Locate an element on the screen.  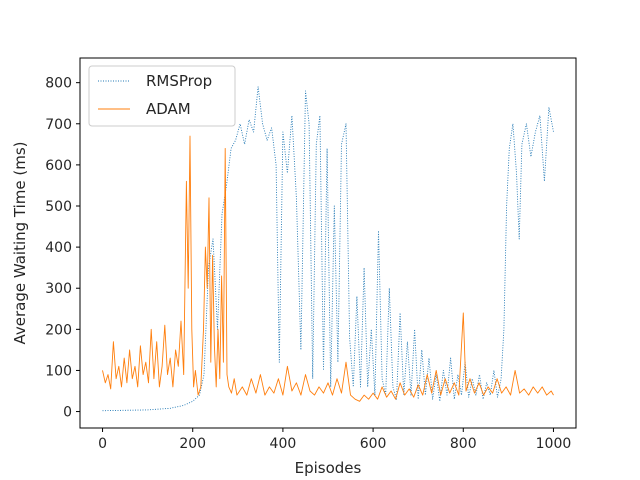
x-tick-label: 200 is located at coordinates (192, 444).